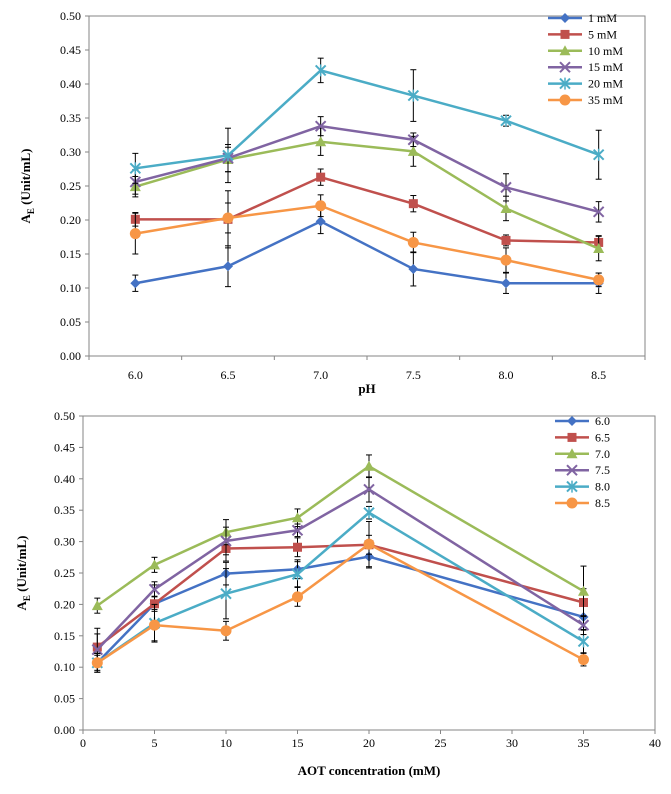  What do you see at coordinates (585, 59) in the screenshot?
I see `legend: 1 mM 5 mM 10 mM 15 mM 20 mM 35 mM` at bounding box center [585, 59].